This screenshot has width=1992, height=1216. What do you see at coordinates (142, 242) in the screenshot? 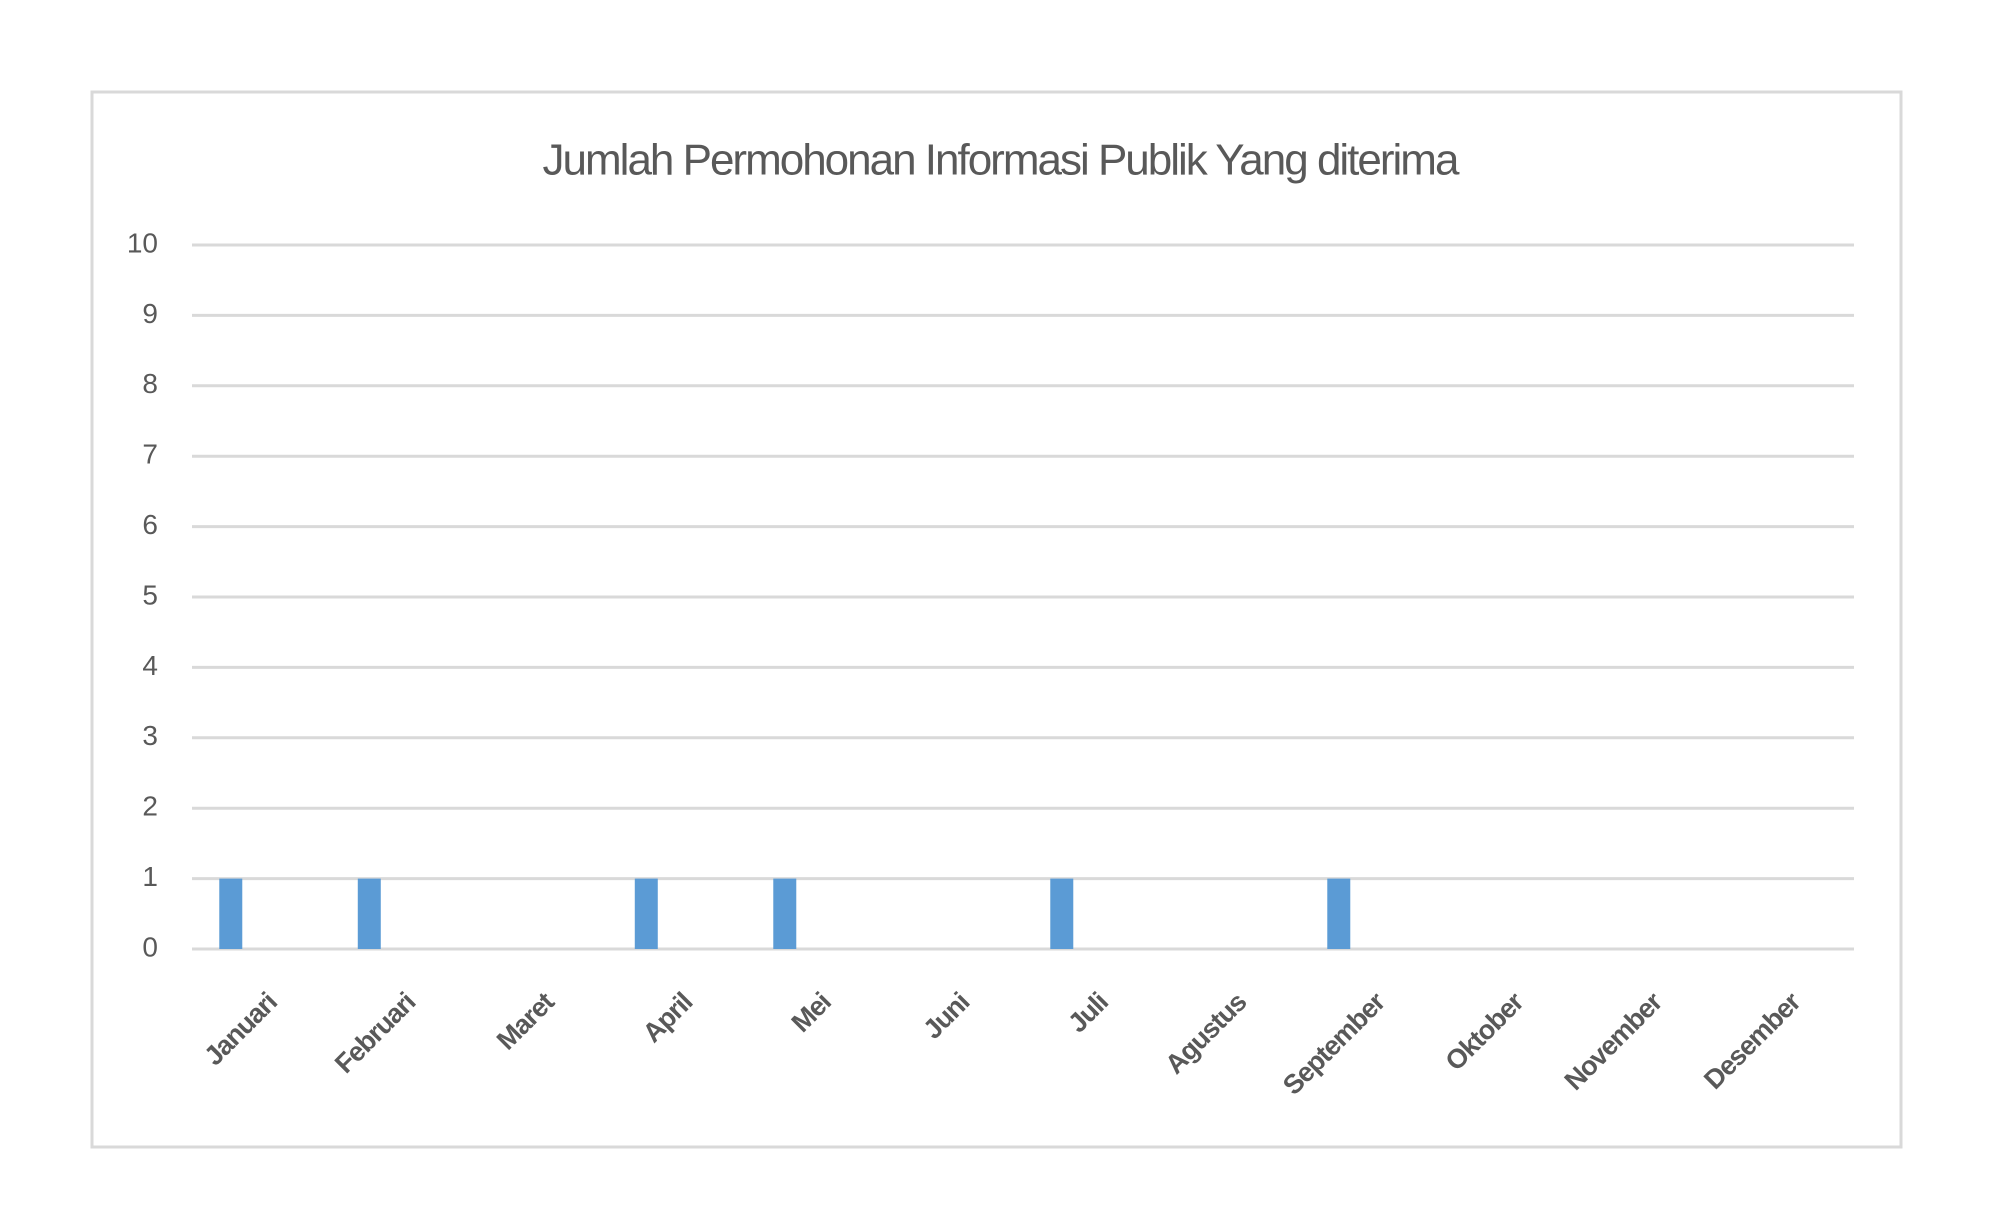
I see `y-tick-label: 10` at bounding box center [142, 242].